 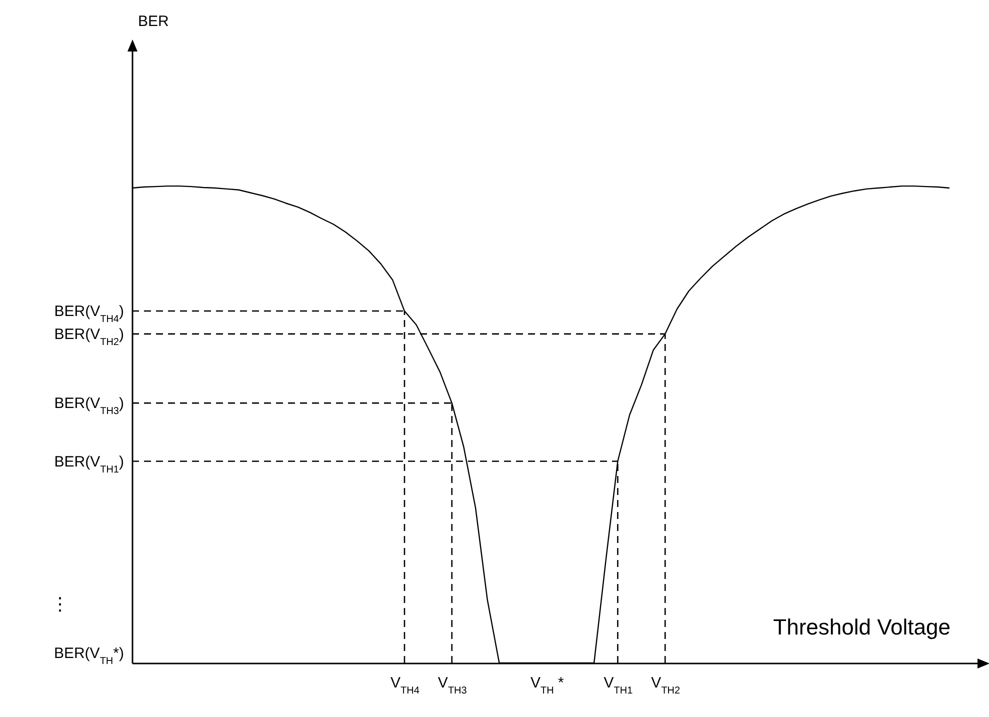 What do you see at coordinates (89, 406) in the screenshot?
I see `ref-line-label: BER(V$_{TH3}$)` at bounding box center [89, 406].